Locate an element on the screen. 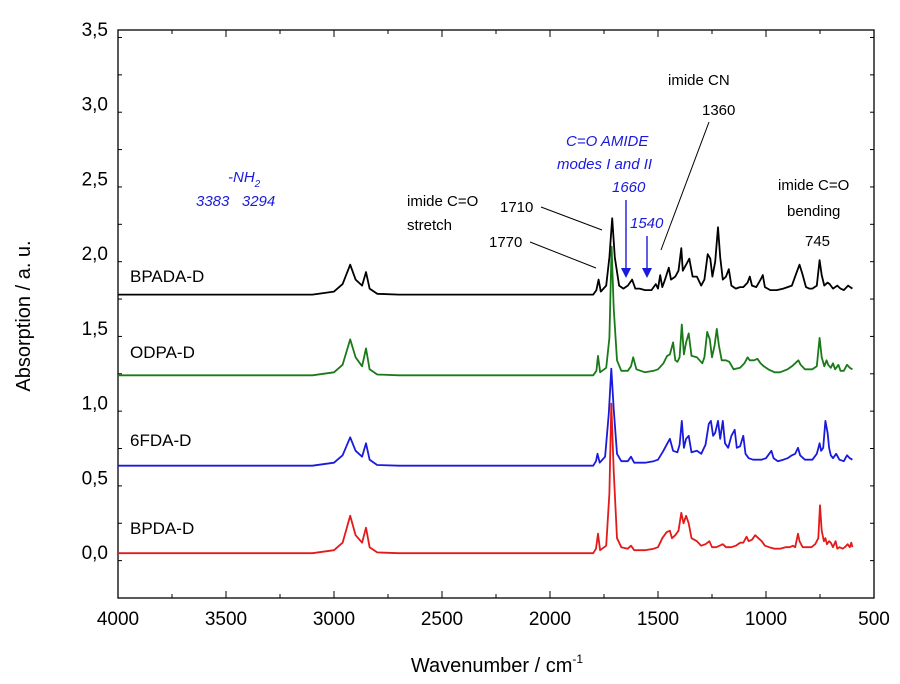 The height and width of the screenshot is (684, 900). x-axis-title: Wavenumber / cm-1 is located at coordinates (497, 664).